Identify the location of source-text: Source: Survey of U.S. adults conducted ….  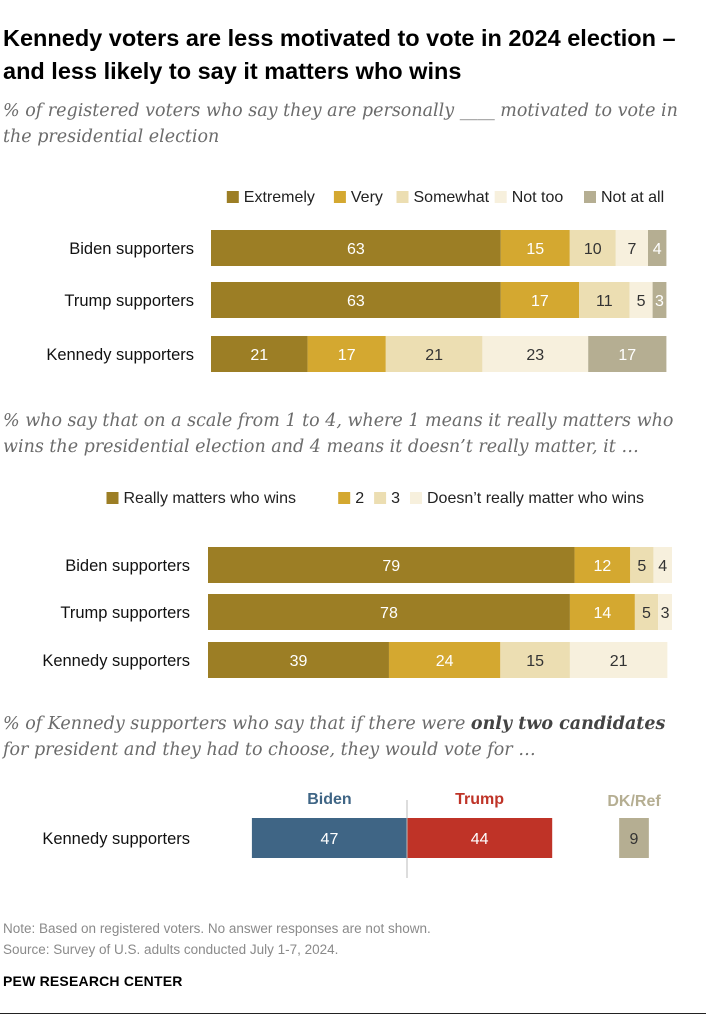
(171, 949).